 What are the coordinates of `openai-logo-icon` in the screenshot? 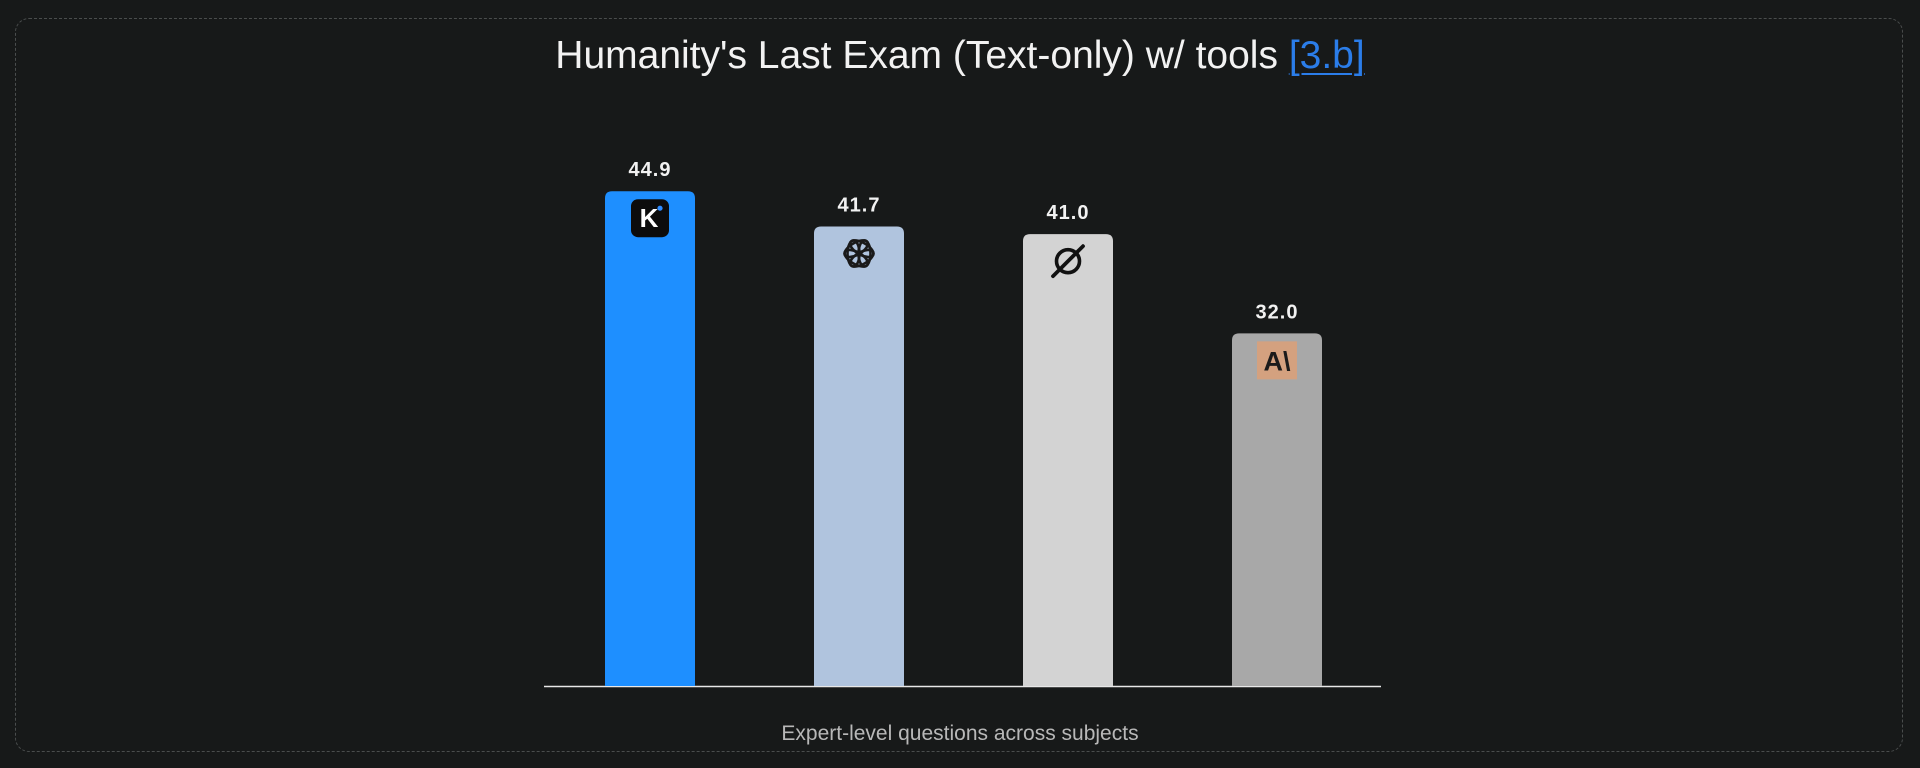 It's located at (859, 253).